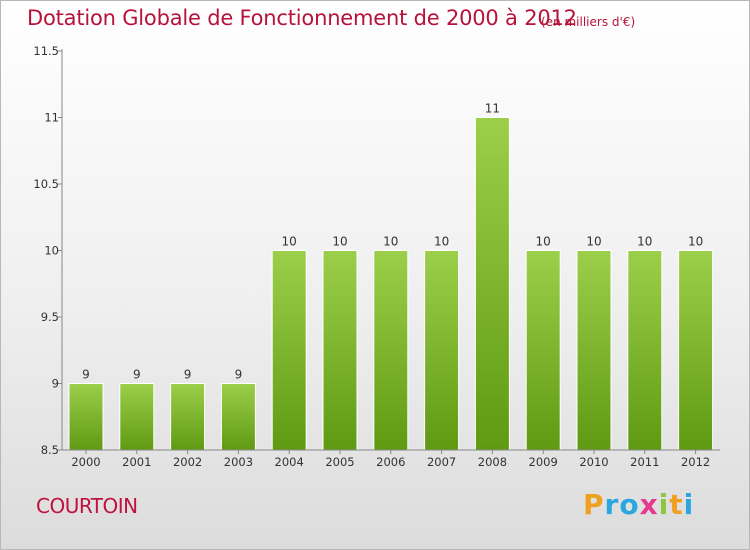 The width and height of the screenshot is (750, 550). Describe the element at coordinates (612, 504) in the screenshot. I see `logo-letter: r` at that location.